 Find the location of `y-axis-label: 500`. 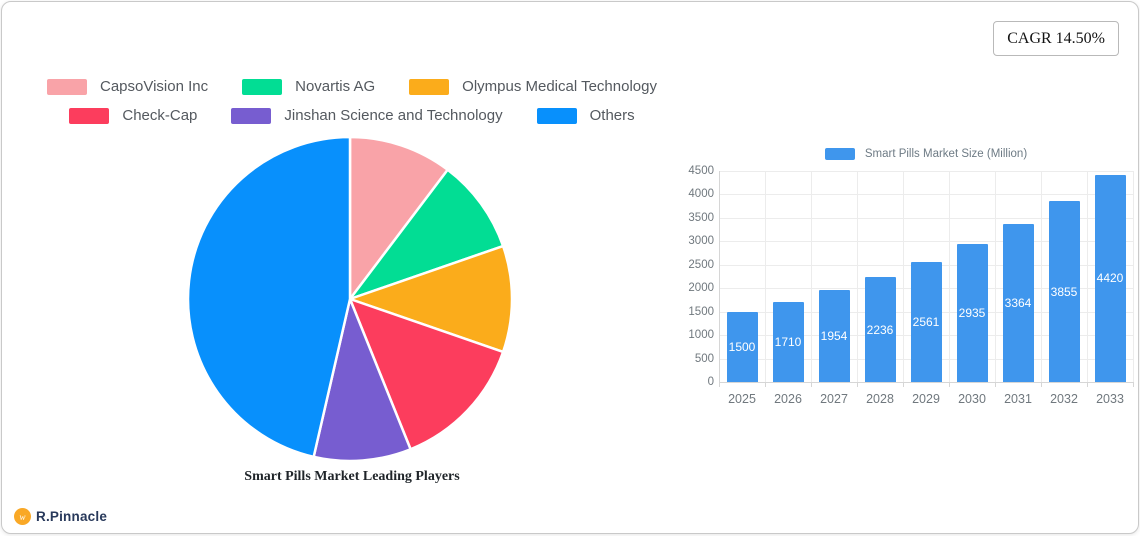

y-axis-label: 500 is located at coordinates (704, 358).